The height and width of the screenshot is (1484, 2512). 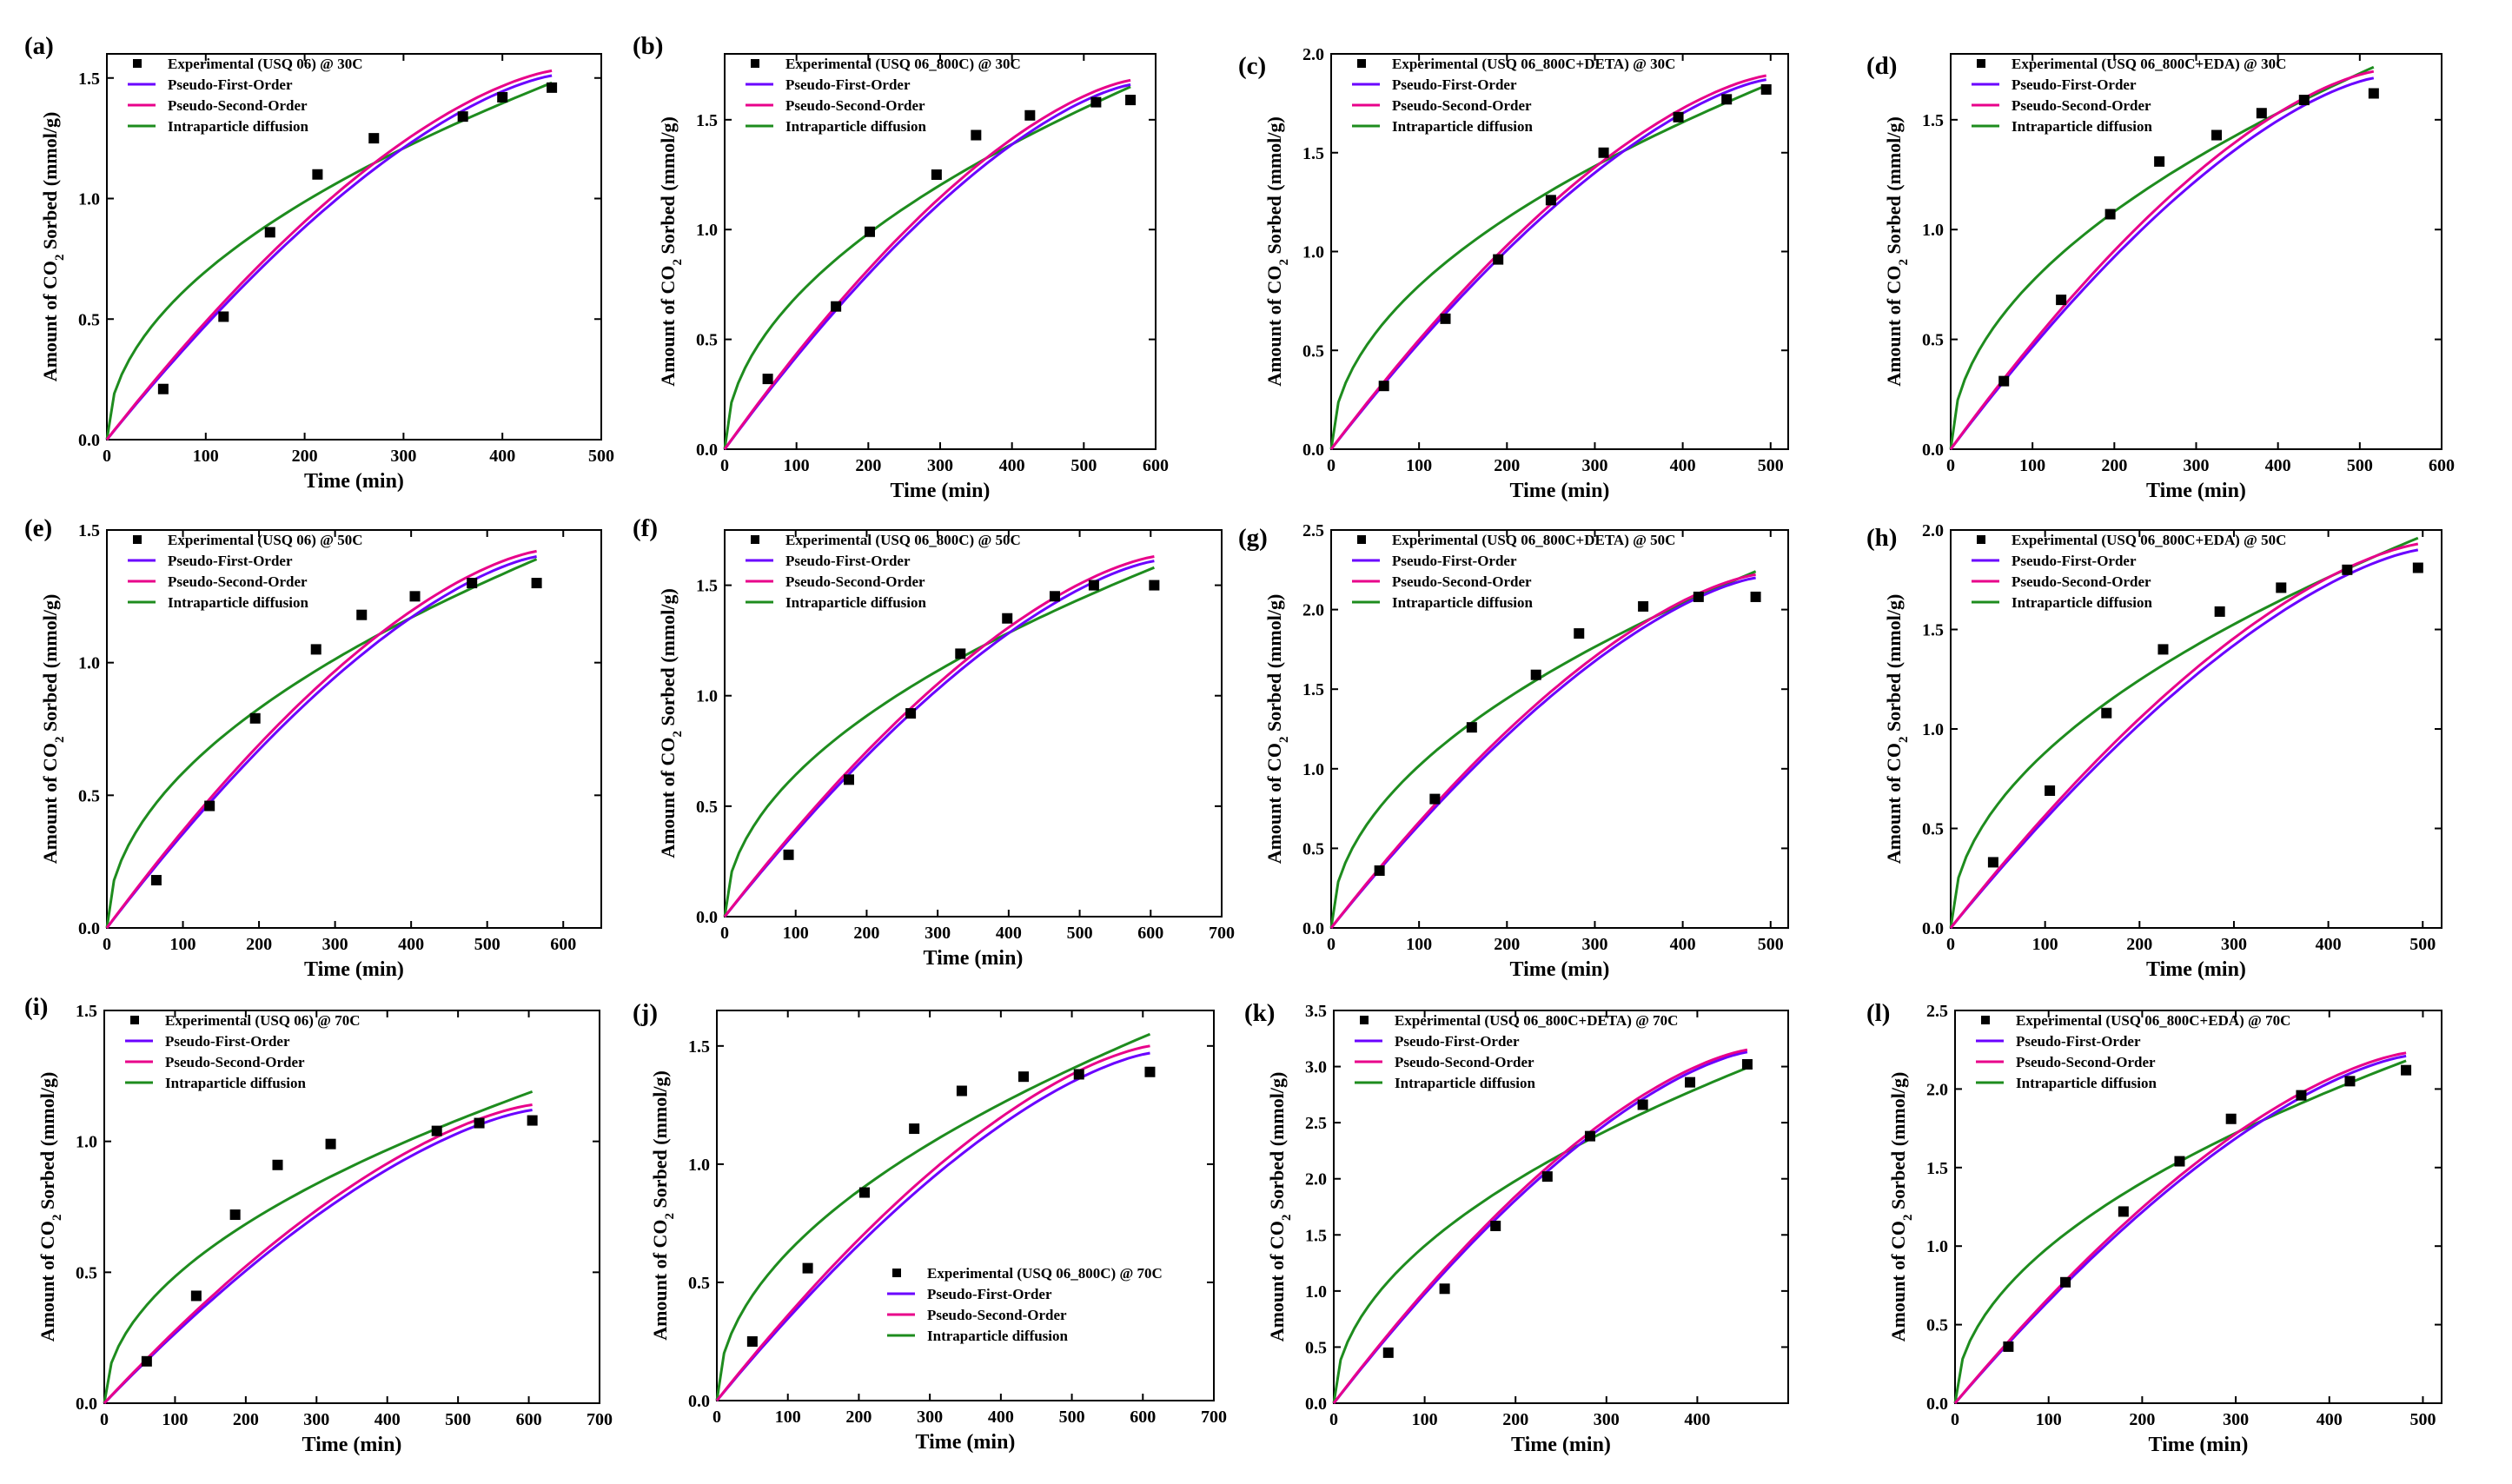 I want to click on panel-label: (k), so click(x=1259, y=1013).